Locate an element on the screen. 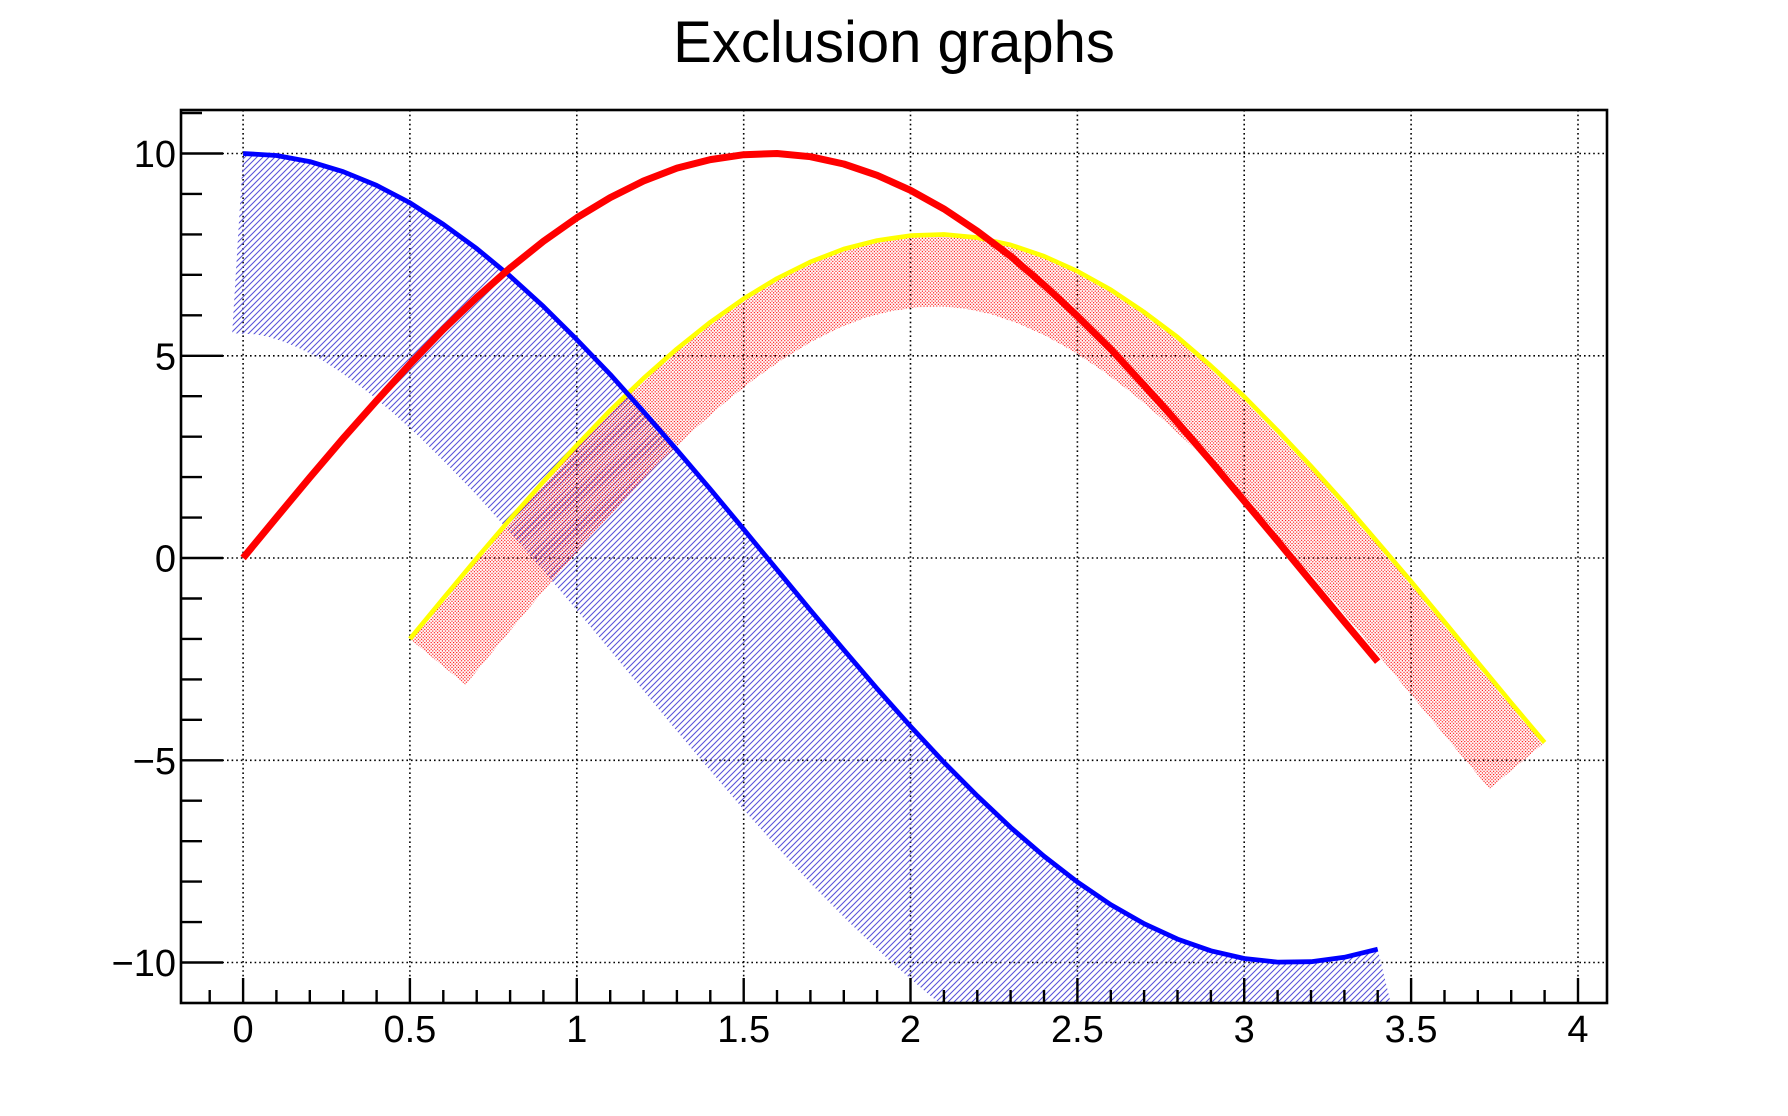 This screenshot has height=1116, width=1788. y-tick-label: 10 is located at coordinates (155, 155).